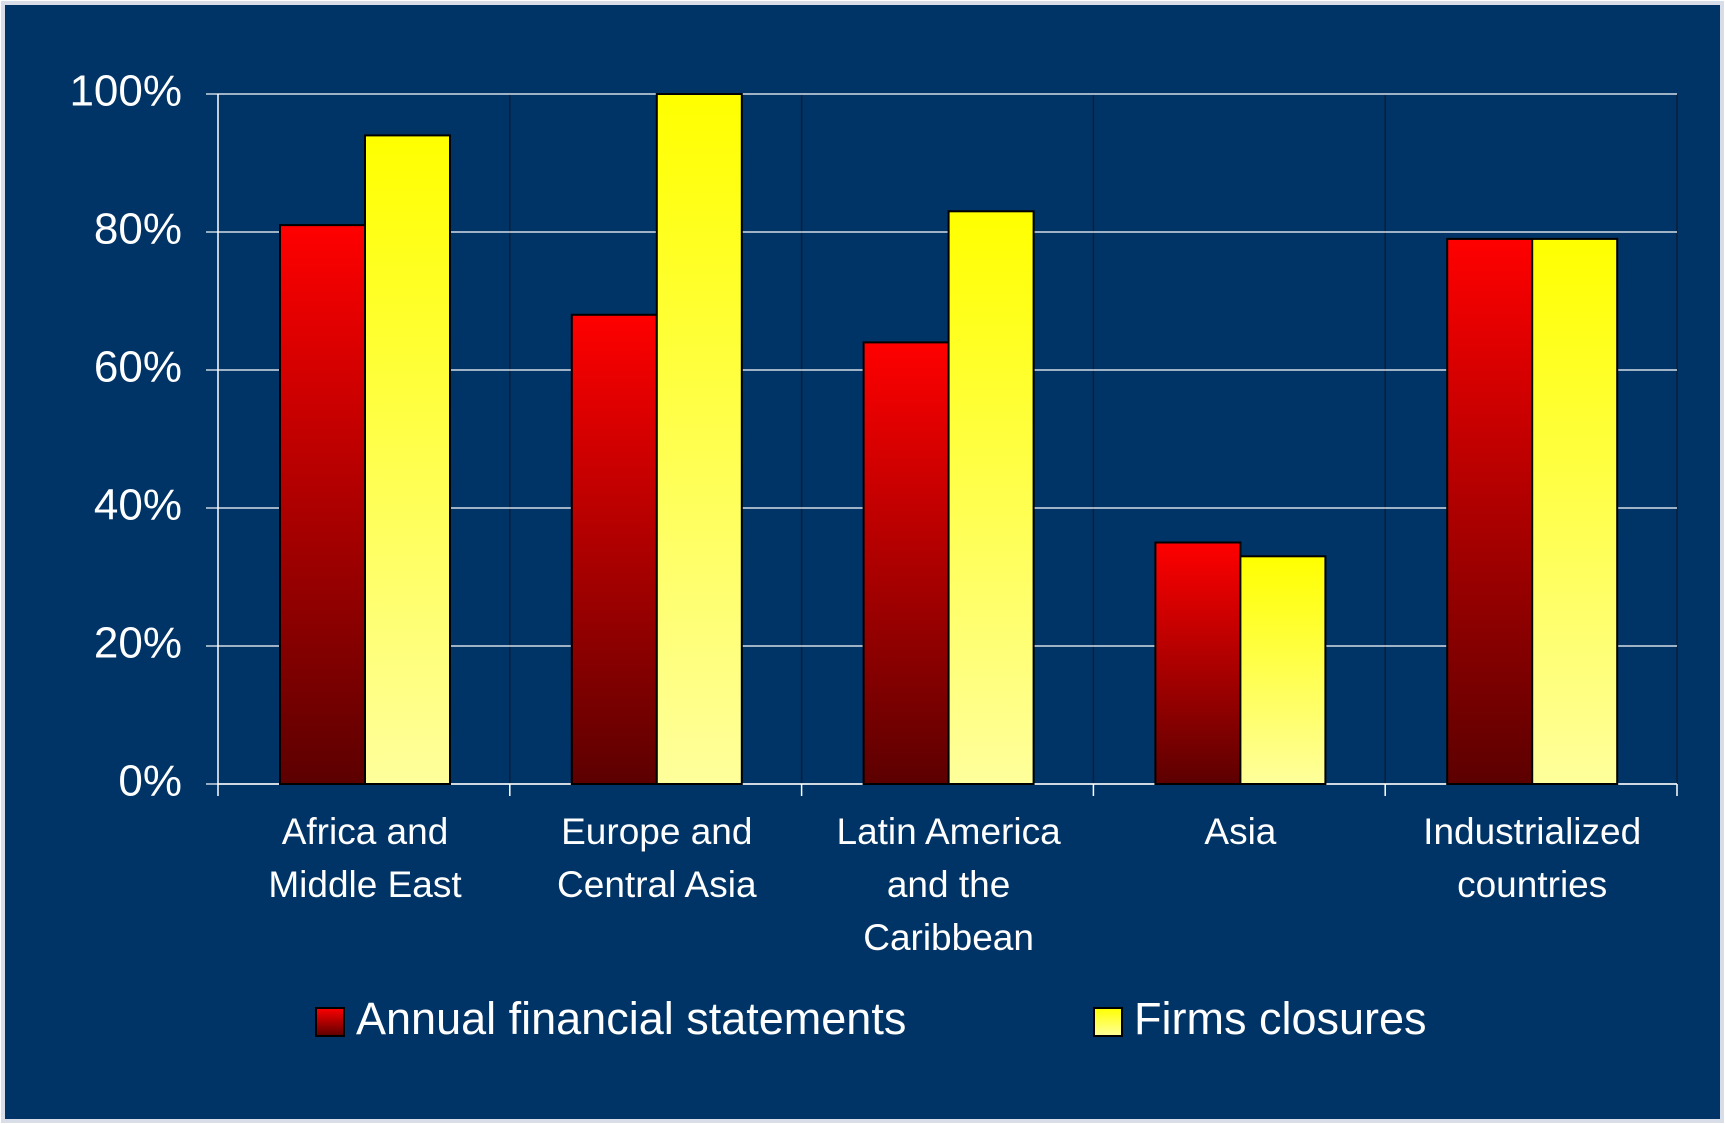 The width and height of the screenshot is (1725, 1124). What do you see at coordinates (138, 367) in the screenshot?
I see `y-tick-label: 60%` at bounding box center [138, 367].